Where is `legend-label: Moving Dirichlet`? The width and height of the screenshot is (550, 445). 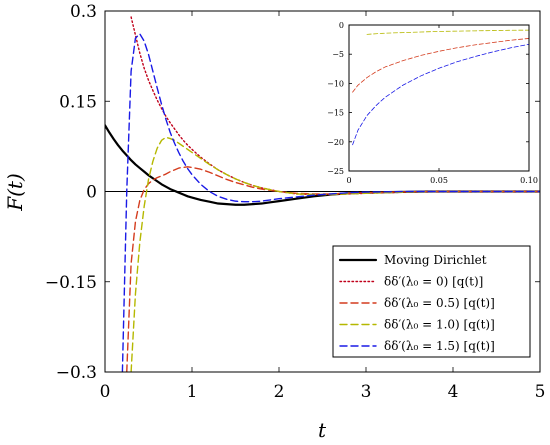
legend-label: Moving Dirichlet is located at coordinates (435, 260).